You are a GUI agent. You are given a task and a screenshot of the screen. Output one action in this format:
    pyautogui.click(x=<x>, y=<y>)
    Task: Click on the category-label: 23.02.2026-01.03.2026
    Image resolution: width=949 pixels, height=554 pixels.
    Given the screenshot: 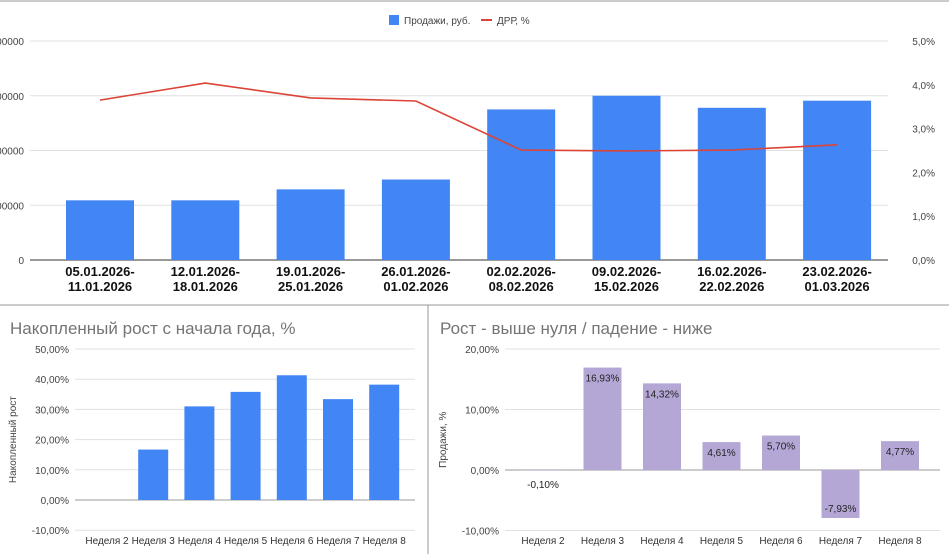 What is the action you would take?
    pyautogui.click(x=836, y=279)
    